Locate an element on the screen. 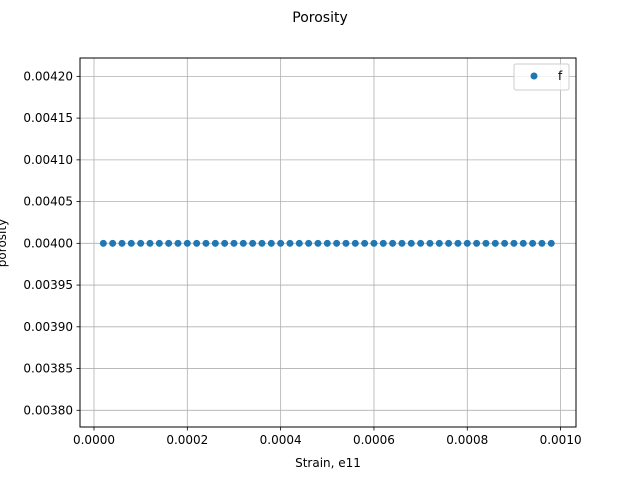 This screenshot has width=640, height=480. y-tick-label: 0.00420 is located at coordinates (48, 76).